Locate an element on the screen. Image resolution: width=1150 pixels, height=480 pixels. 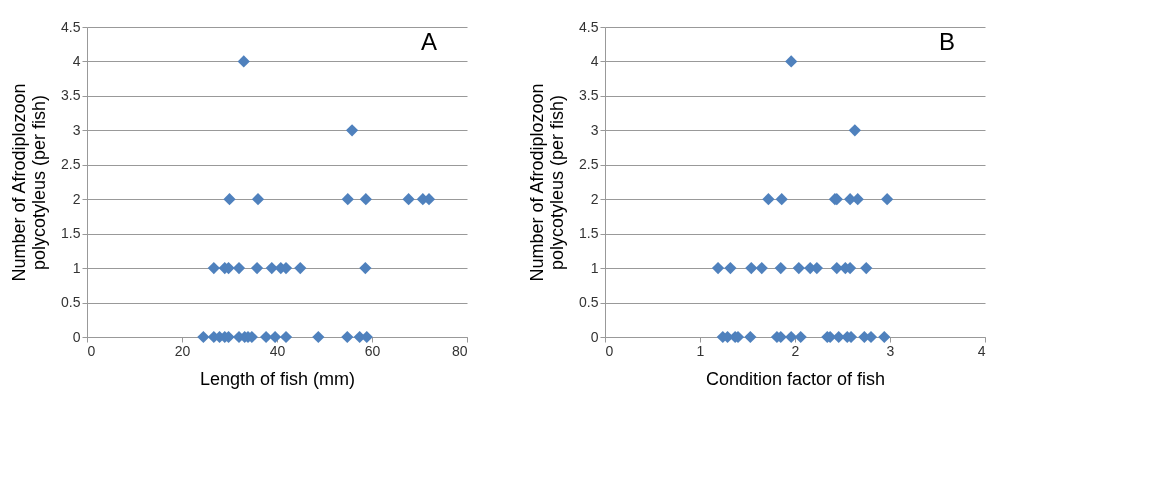
x-tick-label: 40 is located at coordinates (277, 350).